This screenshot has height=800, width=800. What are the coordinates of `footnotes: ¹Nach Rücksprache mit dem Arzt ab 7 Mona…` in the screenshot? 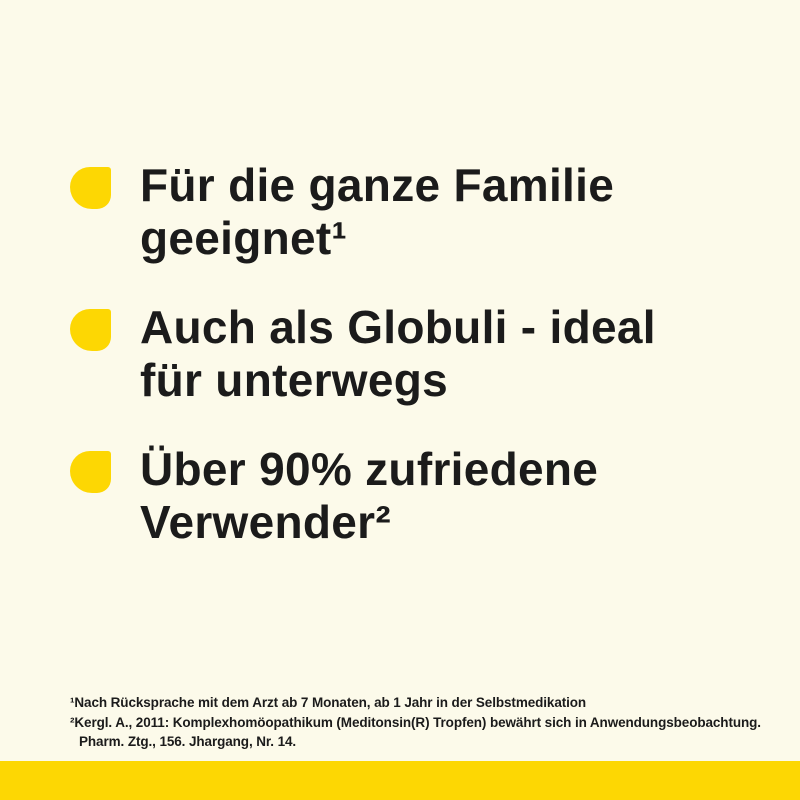 It's located at (415, 722).